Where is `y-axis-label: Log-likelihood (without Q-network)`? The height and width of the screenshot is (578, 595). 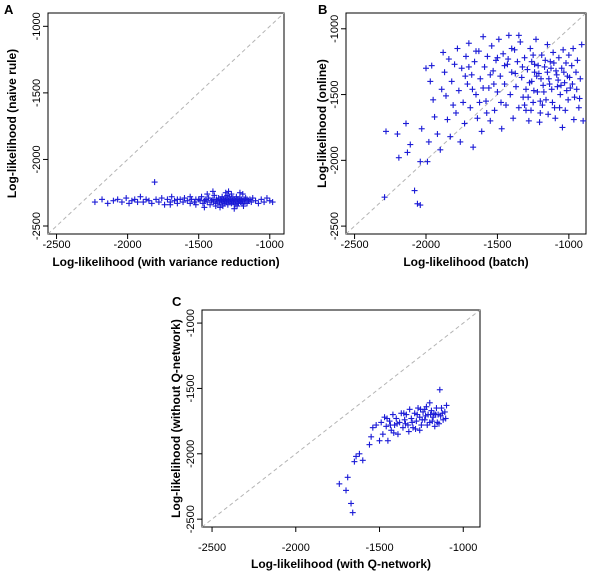 y-axis-label: Log-likelihood (without Q-network) is located at coordinates (176, 418).